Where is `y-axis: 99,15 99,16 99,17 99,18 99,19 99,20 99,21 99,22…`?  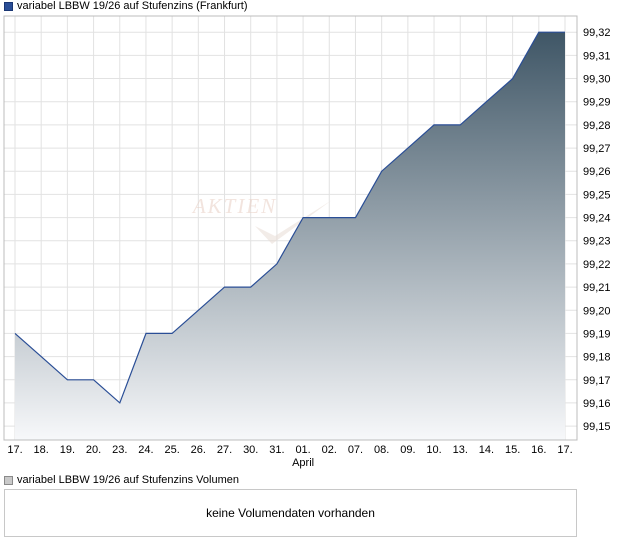 y-axis: 99,15 99,16 99,17 99,18 99,19 99,20 99,21 99,22… is located at coordinates (597, 230).